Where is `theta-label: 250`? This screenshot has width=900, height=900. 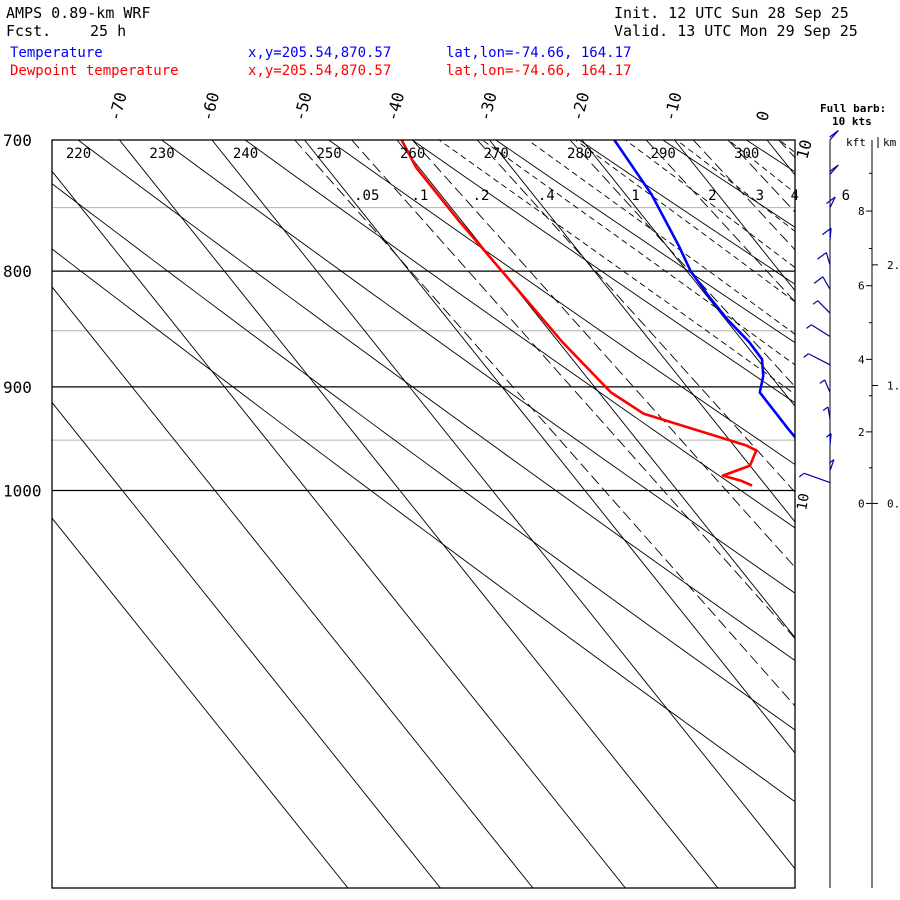
theta-label: 250 is located at coordinates (328, 154).